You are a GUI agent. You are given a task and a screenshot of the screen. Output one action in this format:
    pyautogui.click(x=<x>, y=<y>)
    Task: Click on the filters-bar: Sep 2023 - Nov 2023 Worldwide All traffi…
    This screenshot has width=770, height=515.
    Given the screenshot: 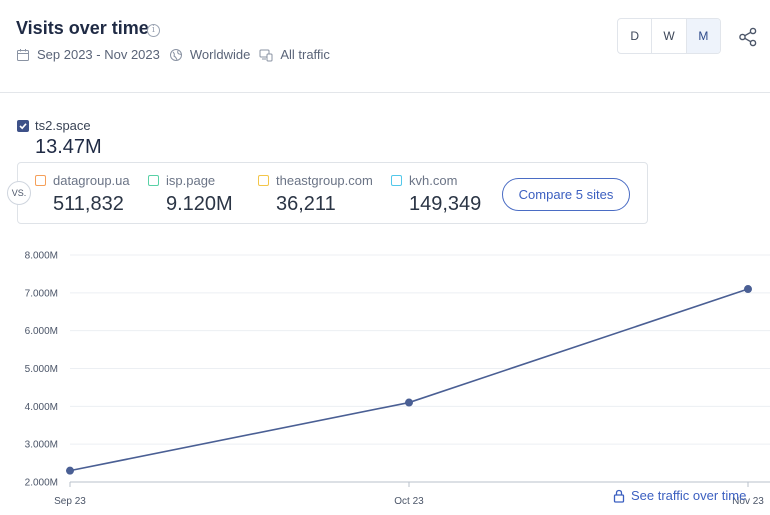 What is the action you would take?
    pyautogui.click(x=177, y=54)
    